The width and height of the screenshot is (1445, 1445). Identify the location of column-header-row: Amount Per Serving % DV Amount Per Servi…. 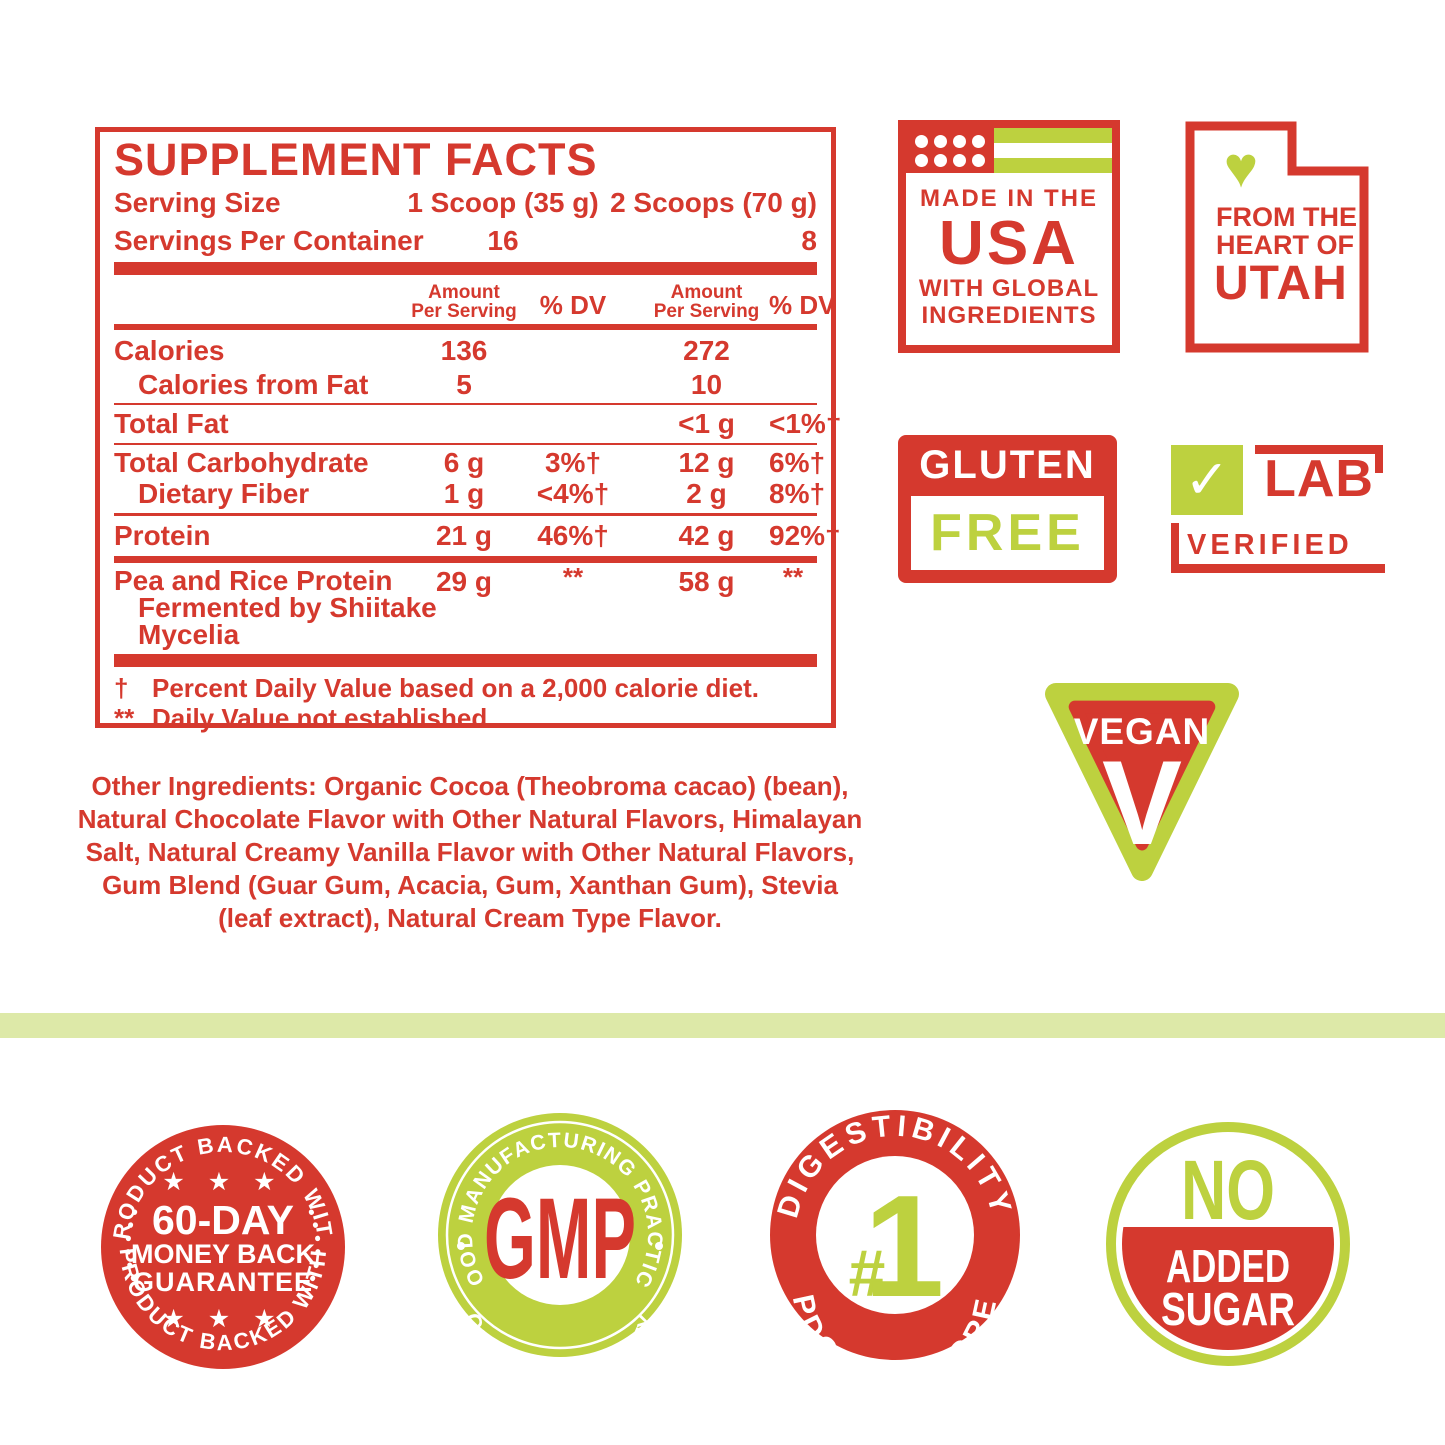
(474, 298).